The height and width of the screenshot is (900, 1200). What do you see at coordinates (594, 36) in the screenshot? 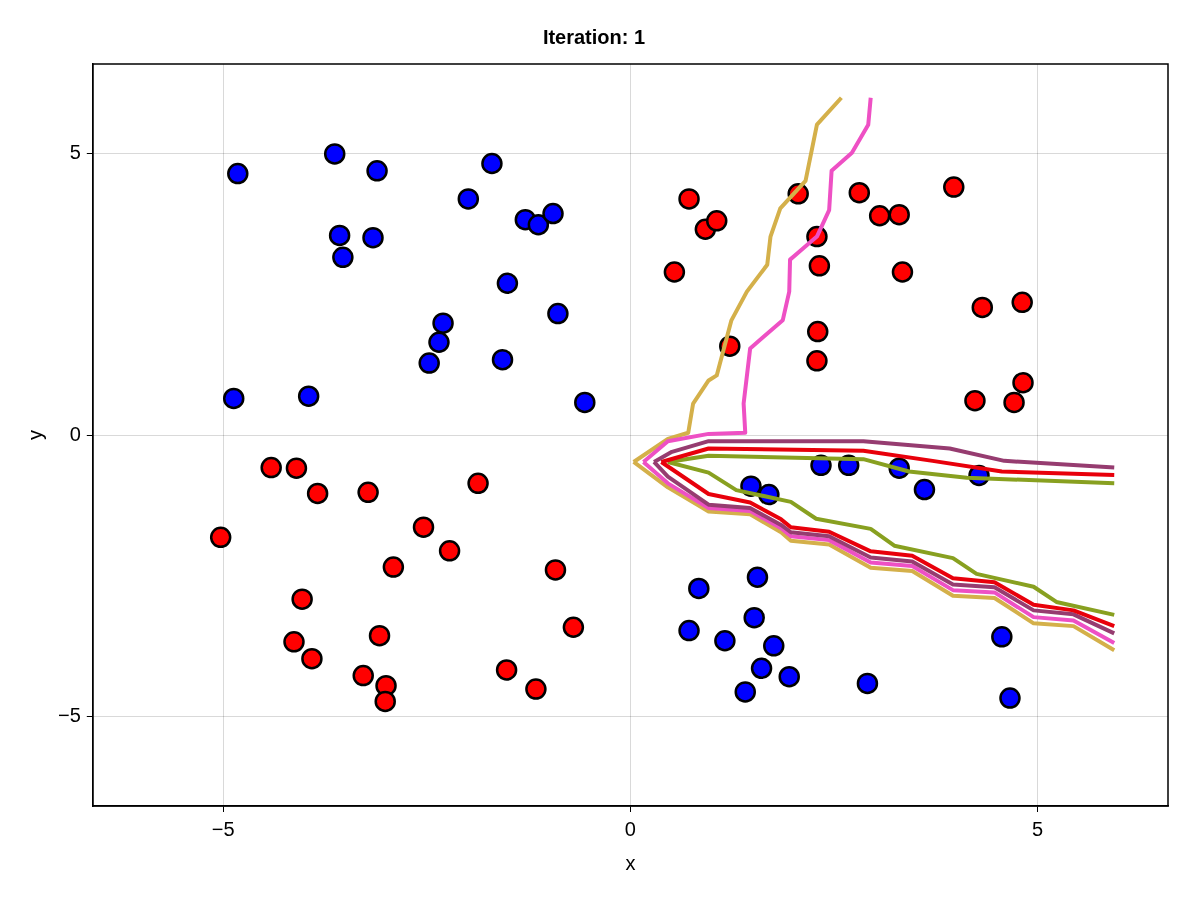
I see `chart-title: Iteration: 1` at bounding box center [594, 36].